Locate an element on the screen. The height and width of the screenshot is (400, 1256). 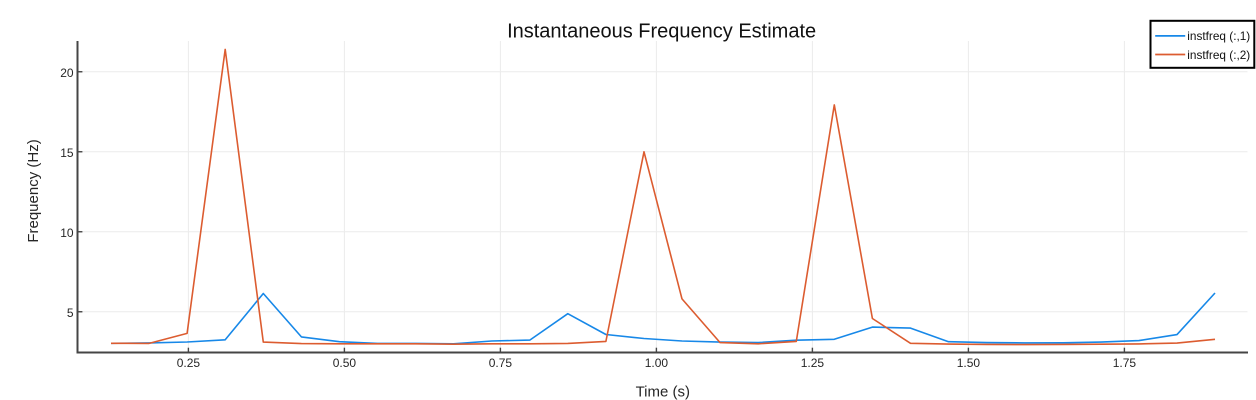
svg-text: 0.25 is located at coordinates (189, 363).